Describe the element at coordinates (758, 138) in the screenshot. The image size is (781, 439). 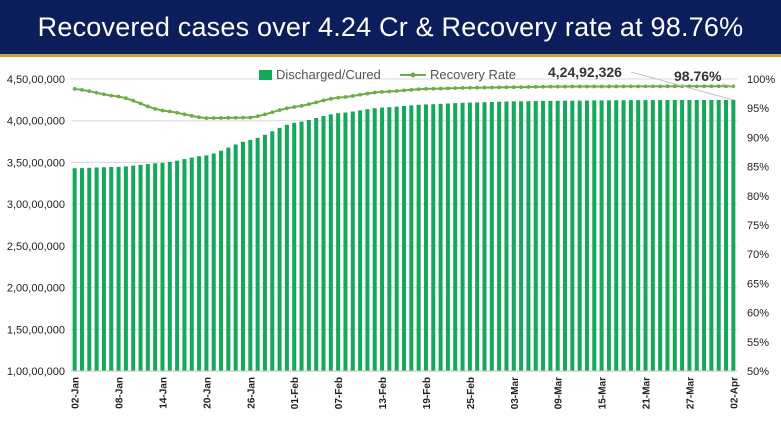
I see `y-right-tick-label-8: 90%` at that location.